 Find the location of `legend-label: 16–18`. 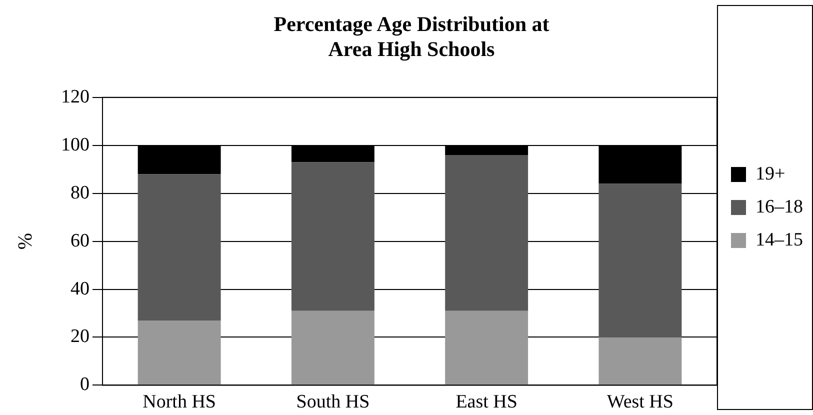

legend-label: 16–18 is located at coordinates (779, 207).